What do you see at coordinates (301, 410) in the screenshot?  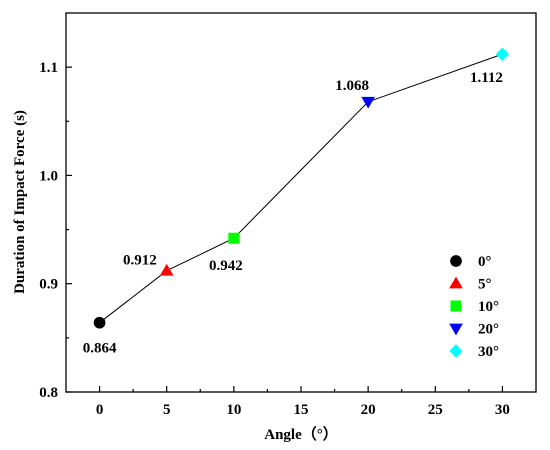 I see `x-tick-label: 15` at bounding box center [301, 410].